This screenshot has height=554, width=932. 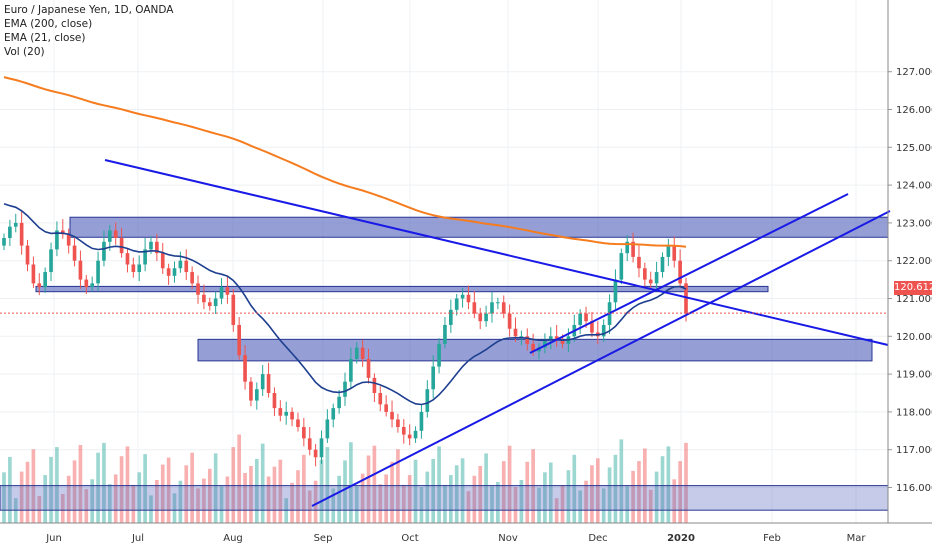 I want to click on y-tick-label: 124.000, so click(x=914, y=186).